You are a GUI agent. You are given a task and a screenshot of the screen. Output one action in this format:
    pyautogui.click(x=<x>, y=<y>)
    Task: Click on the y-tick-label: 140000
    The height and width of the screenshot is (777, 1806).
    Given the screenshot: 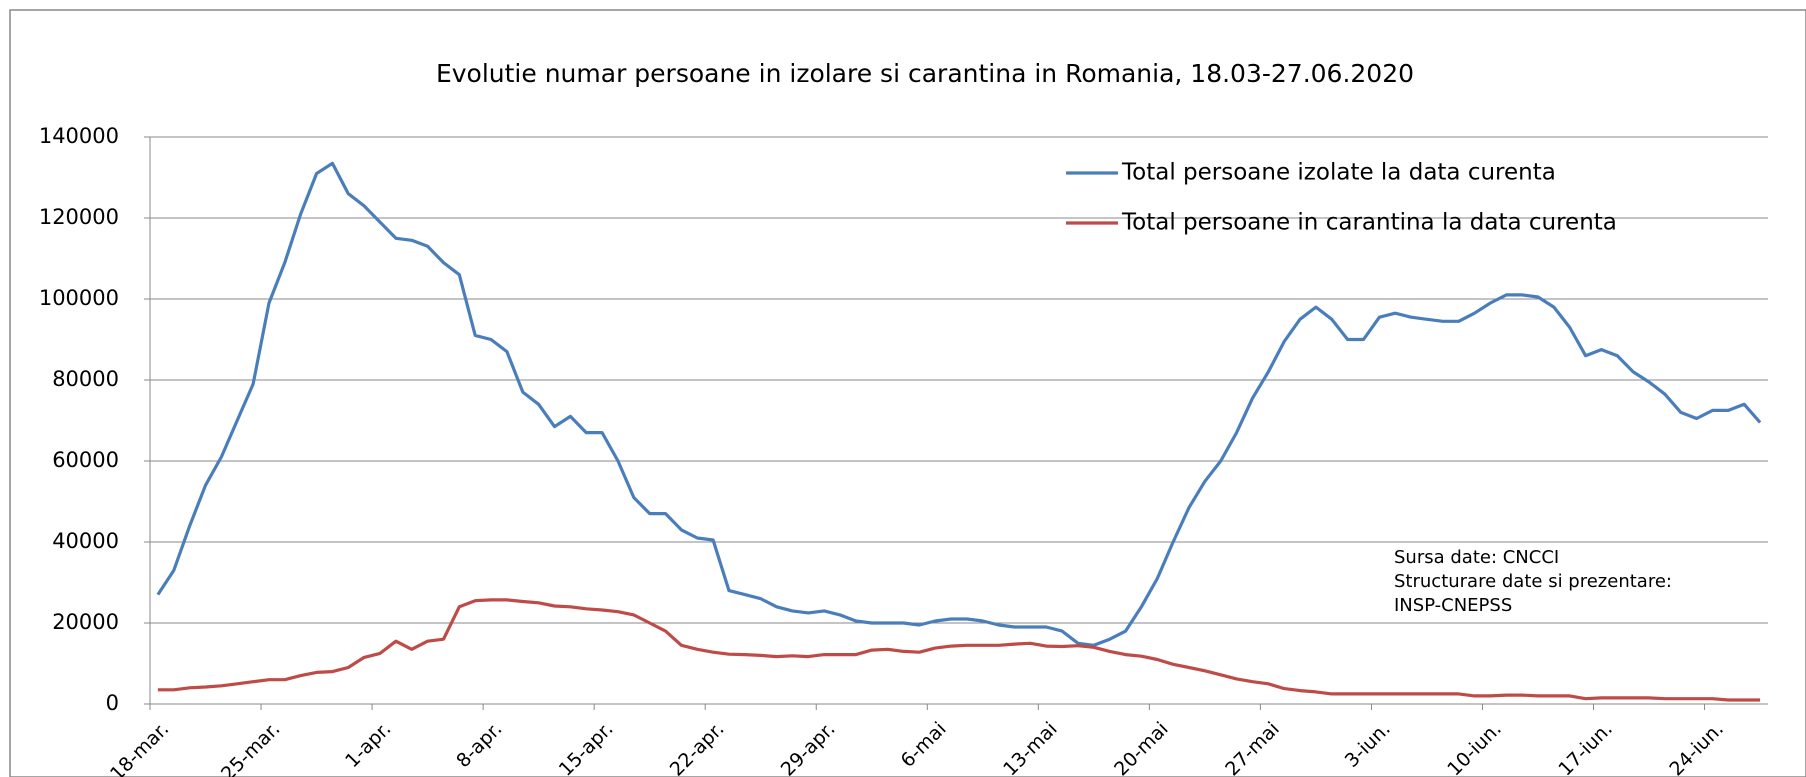 What is the action you would take?
    pyautogui.click(x=79, y=136)
    